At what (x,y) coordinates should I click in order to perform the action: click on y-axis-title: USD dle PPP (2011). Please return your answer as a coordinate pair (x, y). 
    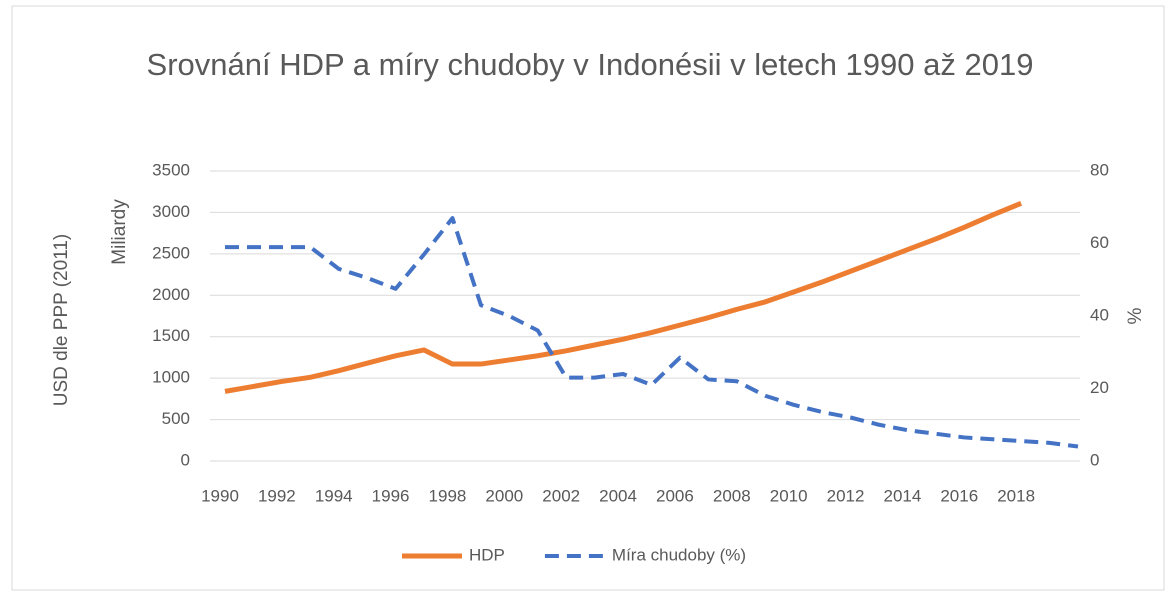
    Looking at the image, I should click on (61, 320).